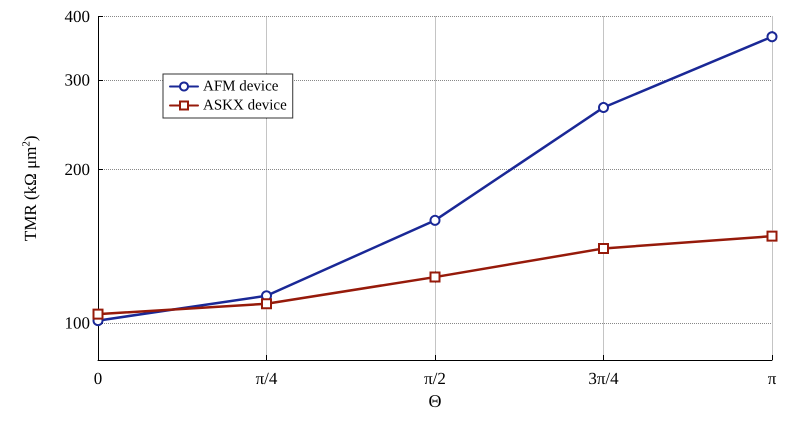 The width and height of the screenshot is (794, 429). What do you see at coordinates (604, 378) in the screenshot?
I see `x-tick-label: 3π/4` at bounding box center [604, 378].